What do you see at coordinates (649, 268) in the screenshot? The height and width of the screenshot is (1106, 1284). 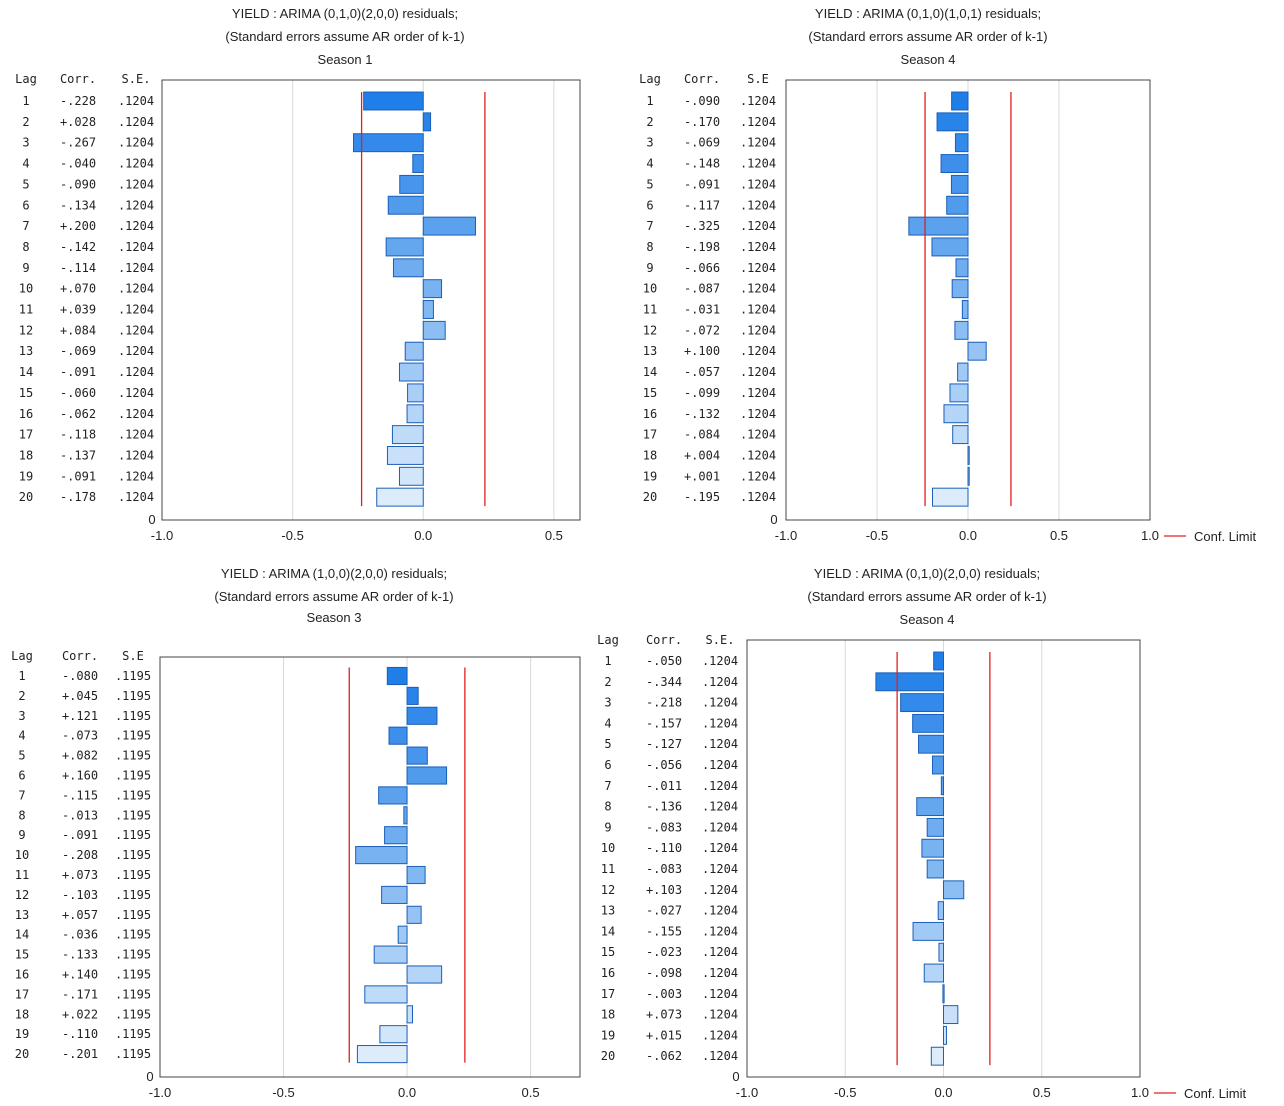 I see `lag-label: 9` at bounding box center [649, 268].